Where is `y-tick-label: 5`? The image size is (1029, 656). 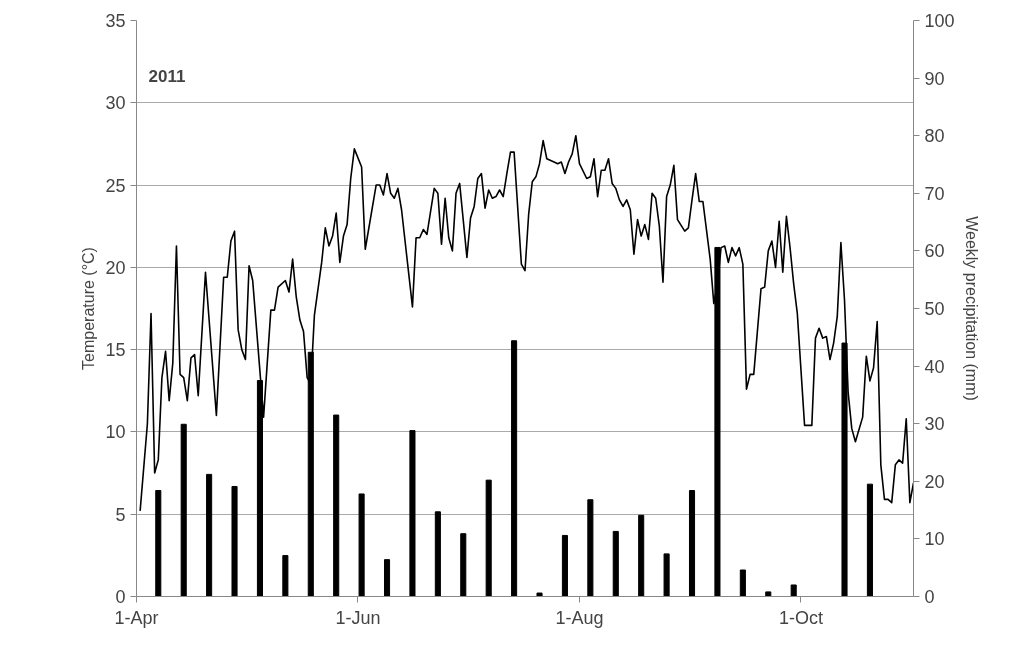
y-tick-label: 5 is located at coordinates (120, 514).